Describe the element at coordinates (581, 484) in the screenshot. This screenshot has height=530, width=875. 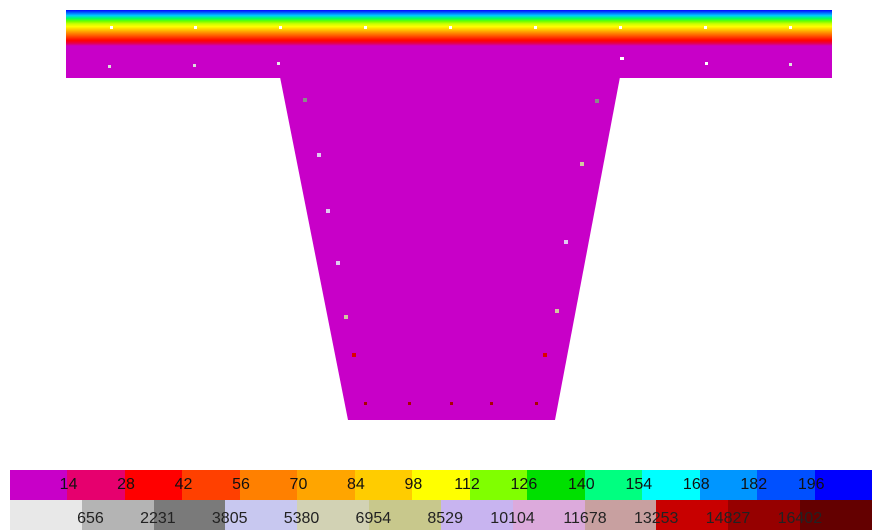
I see `legend-label: 140` at that location.